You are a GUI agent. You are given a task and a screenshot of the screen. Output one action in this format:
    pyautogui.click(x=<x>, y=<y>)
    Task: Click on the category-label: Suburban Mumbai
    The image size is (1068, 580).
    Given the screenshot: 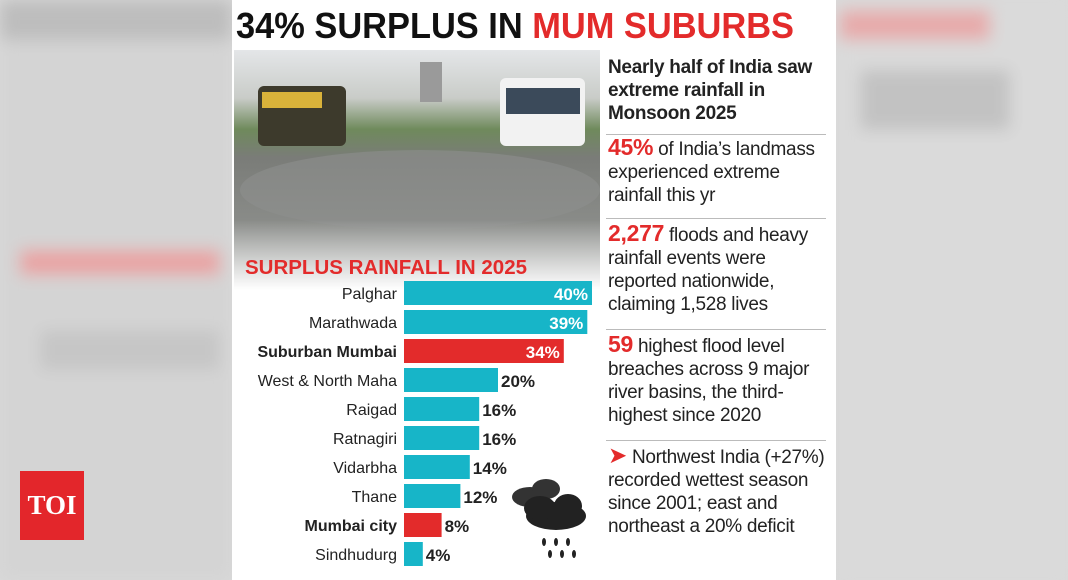 What is the action you would take?
    pyautogui.click(x=327, y=352)
    